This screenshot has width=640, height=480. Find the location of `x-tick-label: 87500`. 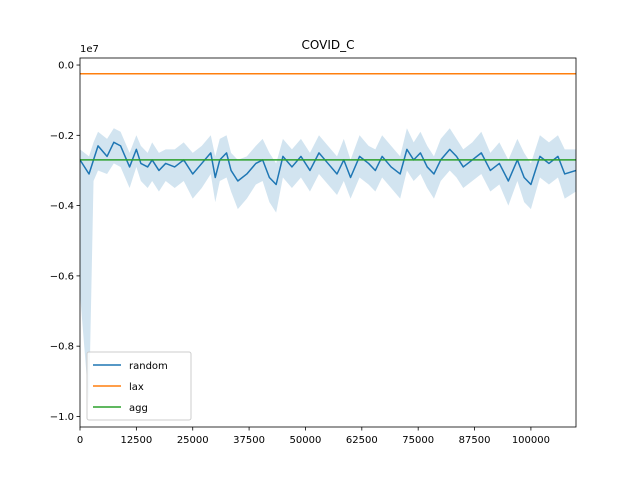

x-tick-label: 87500 is located at coordinates (475, 440).